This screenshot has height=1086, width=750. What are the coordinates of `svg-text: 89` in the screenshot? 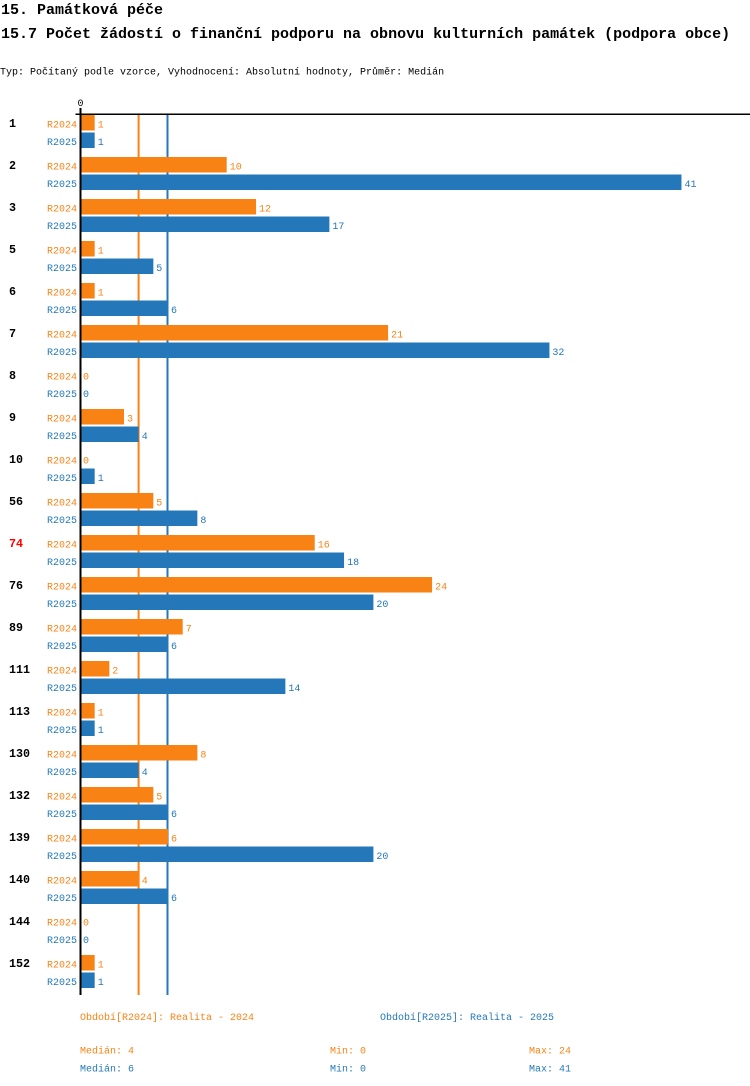 It's located at (16, 628).